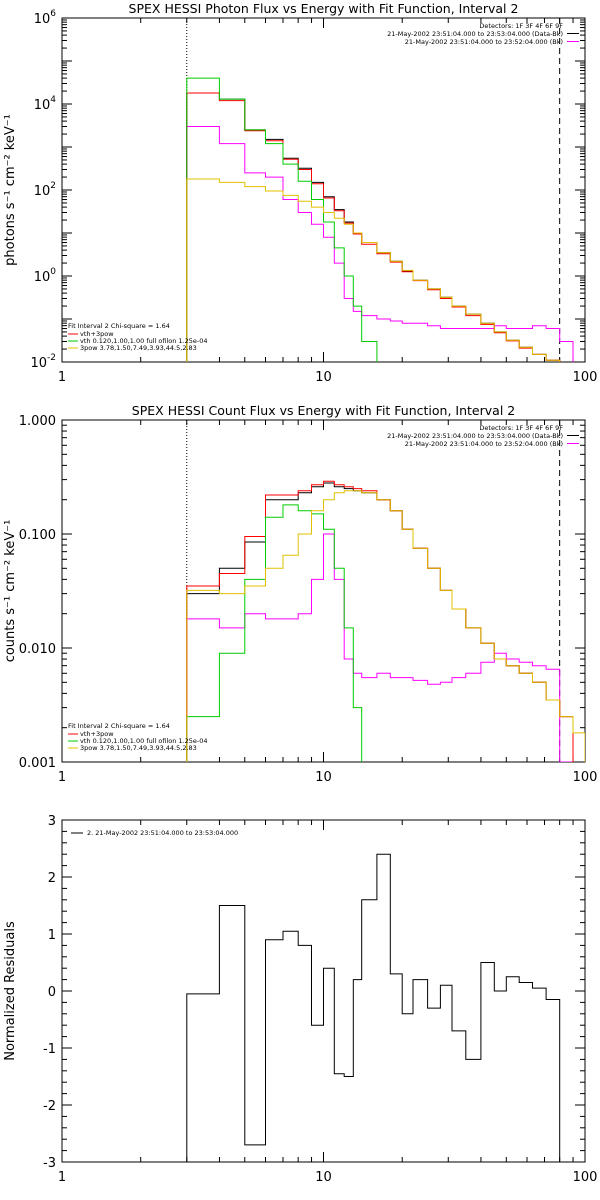  I want to click on y-tick-label: 1, so click(52, 935).